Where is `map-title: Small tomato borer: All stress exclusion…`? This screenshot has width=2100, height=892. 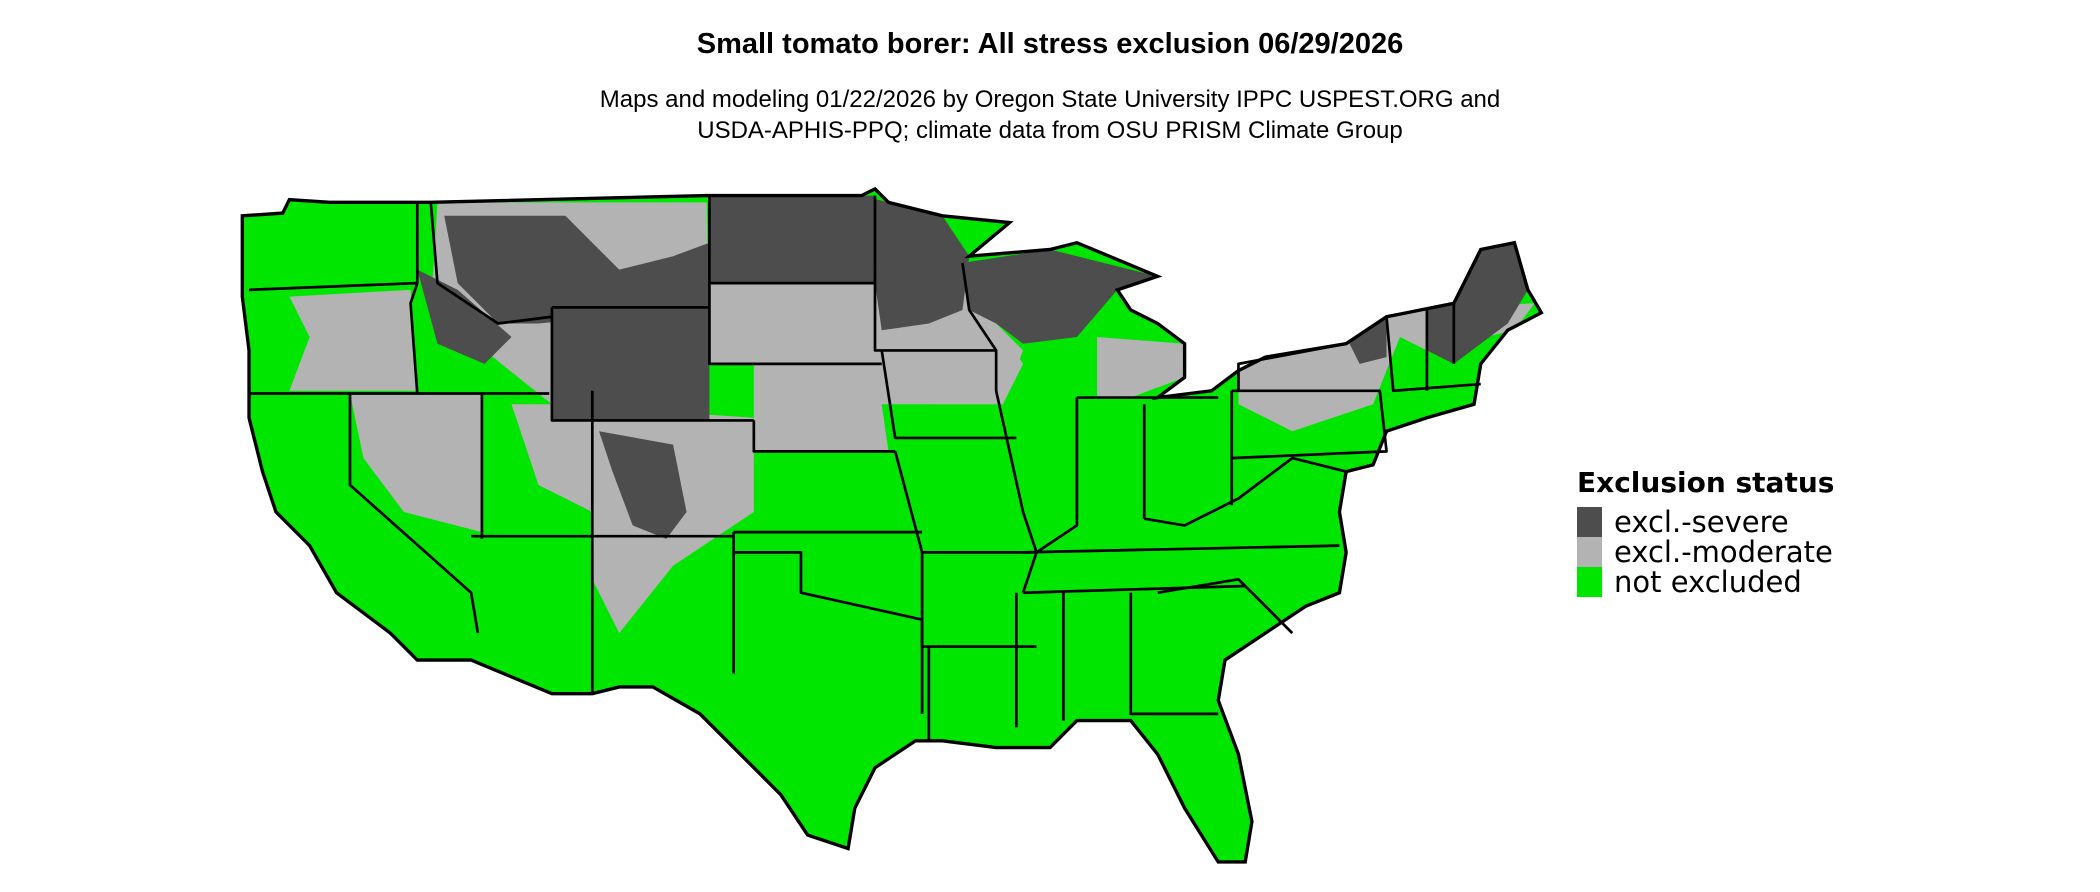
map-title: Small tomato borer: All stress exclusion… is located at coordinates (1050, 44).